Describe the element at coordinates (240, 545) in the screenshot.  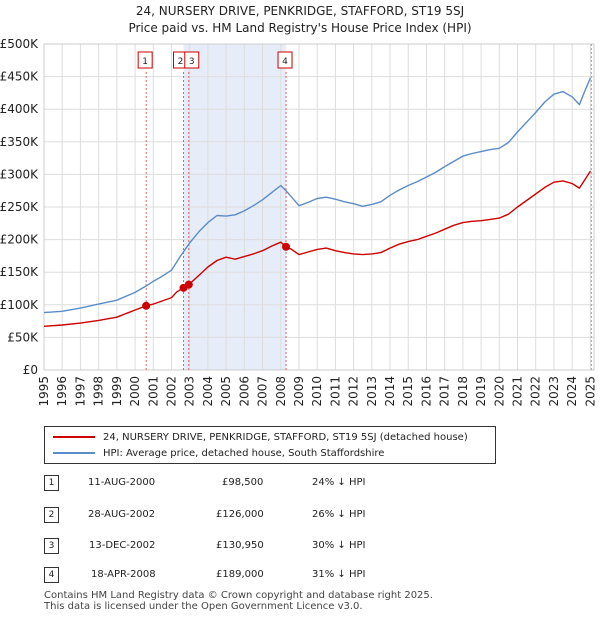
I see `sale-price: £130,950` at that location.